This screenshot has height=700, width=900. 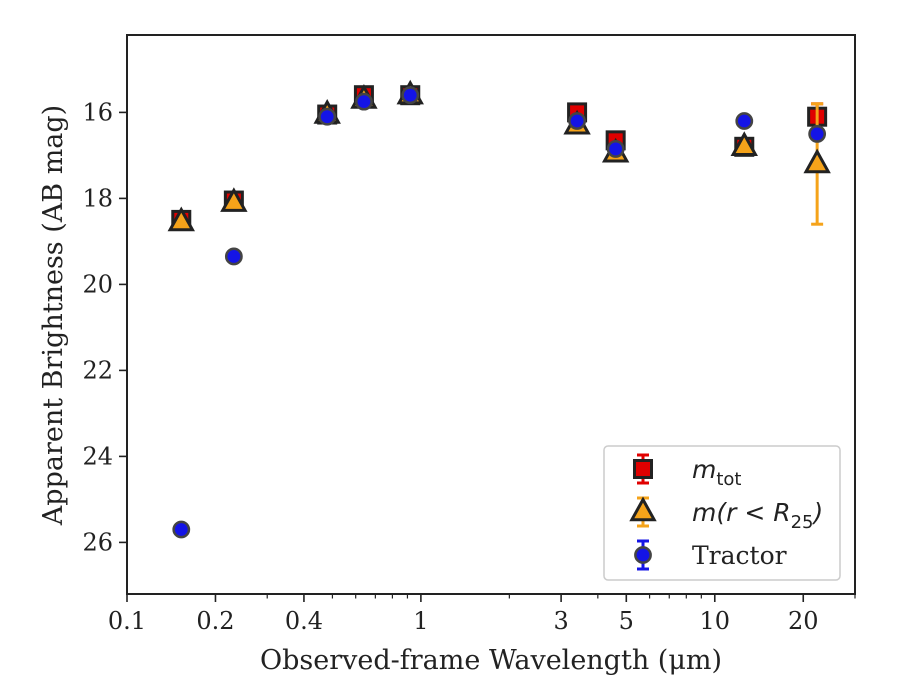 I want to click on y-tick-label: 16, so click(x=97, y=112).